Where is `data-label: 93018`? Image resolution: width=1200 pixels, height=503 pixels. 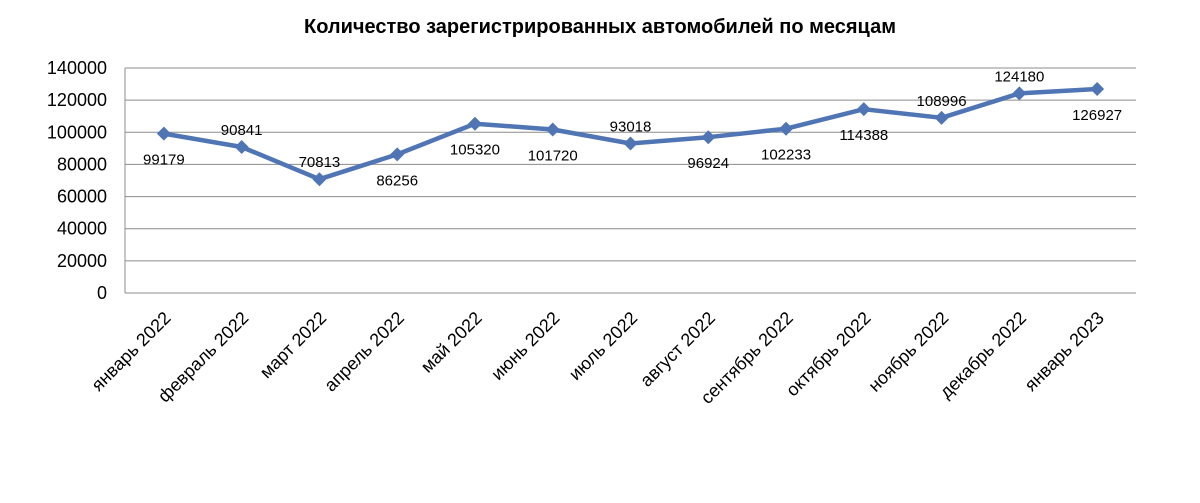 data-label: 93018 is located at coordinates (631, 127).